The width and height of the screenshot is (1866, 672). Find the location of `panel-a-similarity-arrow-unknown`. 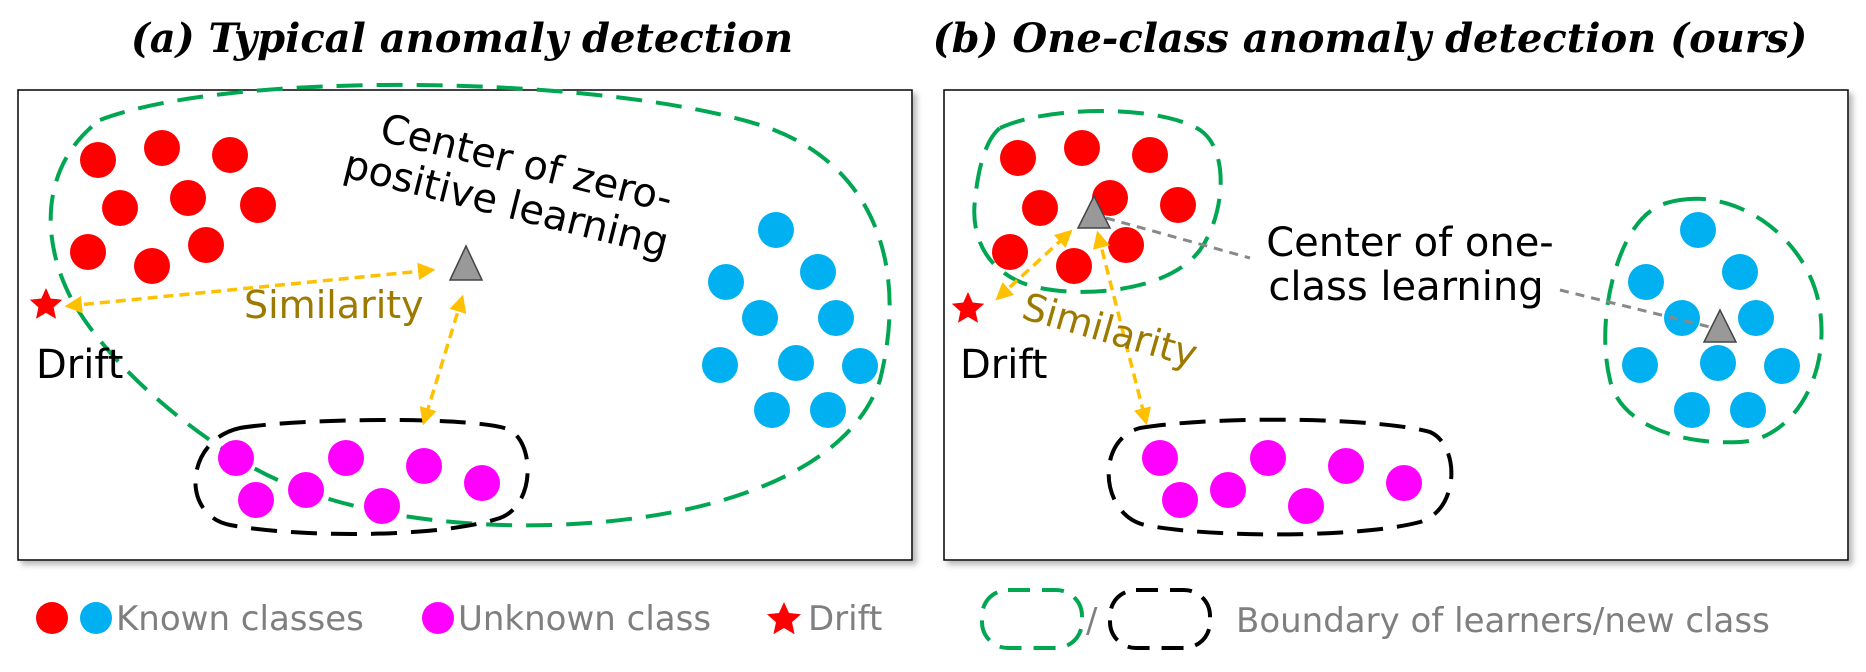

panel-a-similarity-arrow-unknown is located at coordinates (443, 360).